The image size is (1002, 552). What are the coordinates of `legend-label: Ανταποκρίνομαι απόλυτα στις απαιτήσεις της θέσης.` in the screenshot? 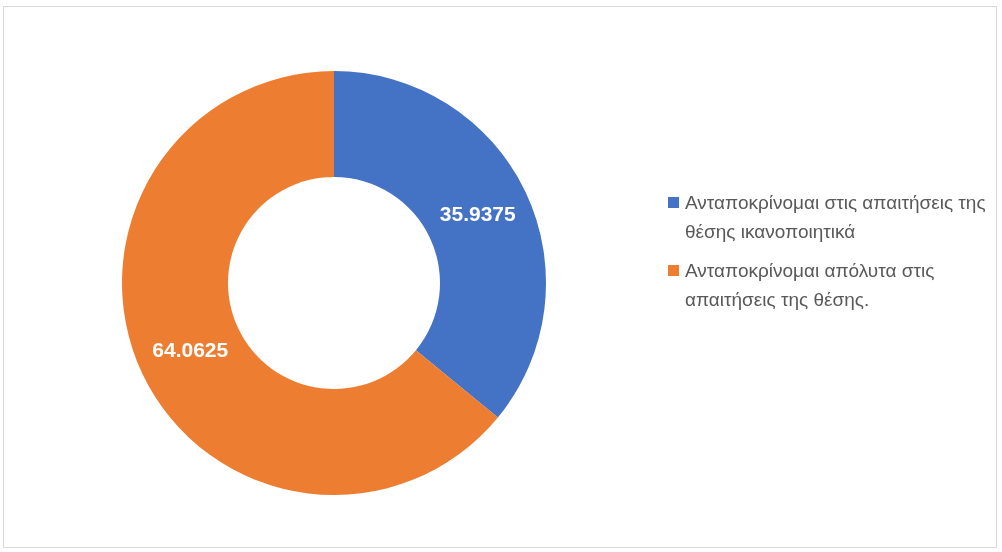 It's located at (810, 285).